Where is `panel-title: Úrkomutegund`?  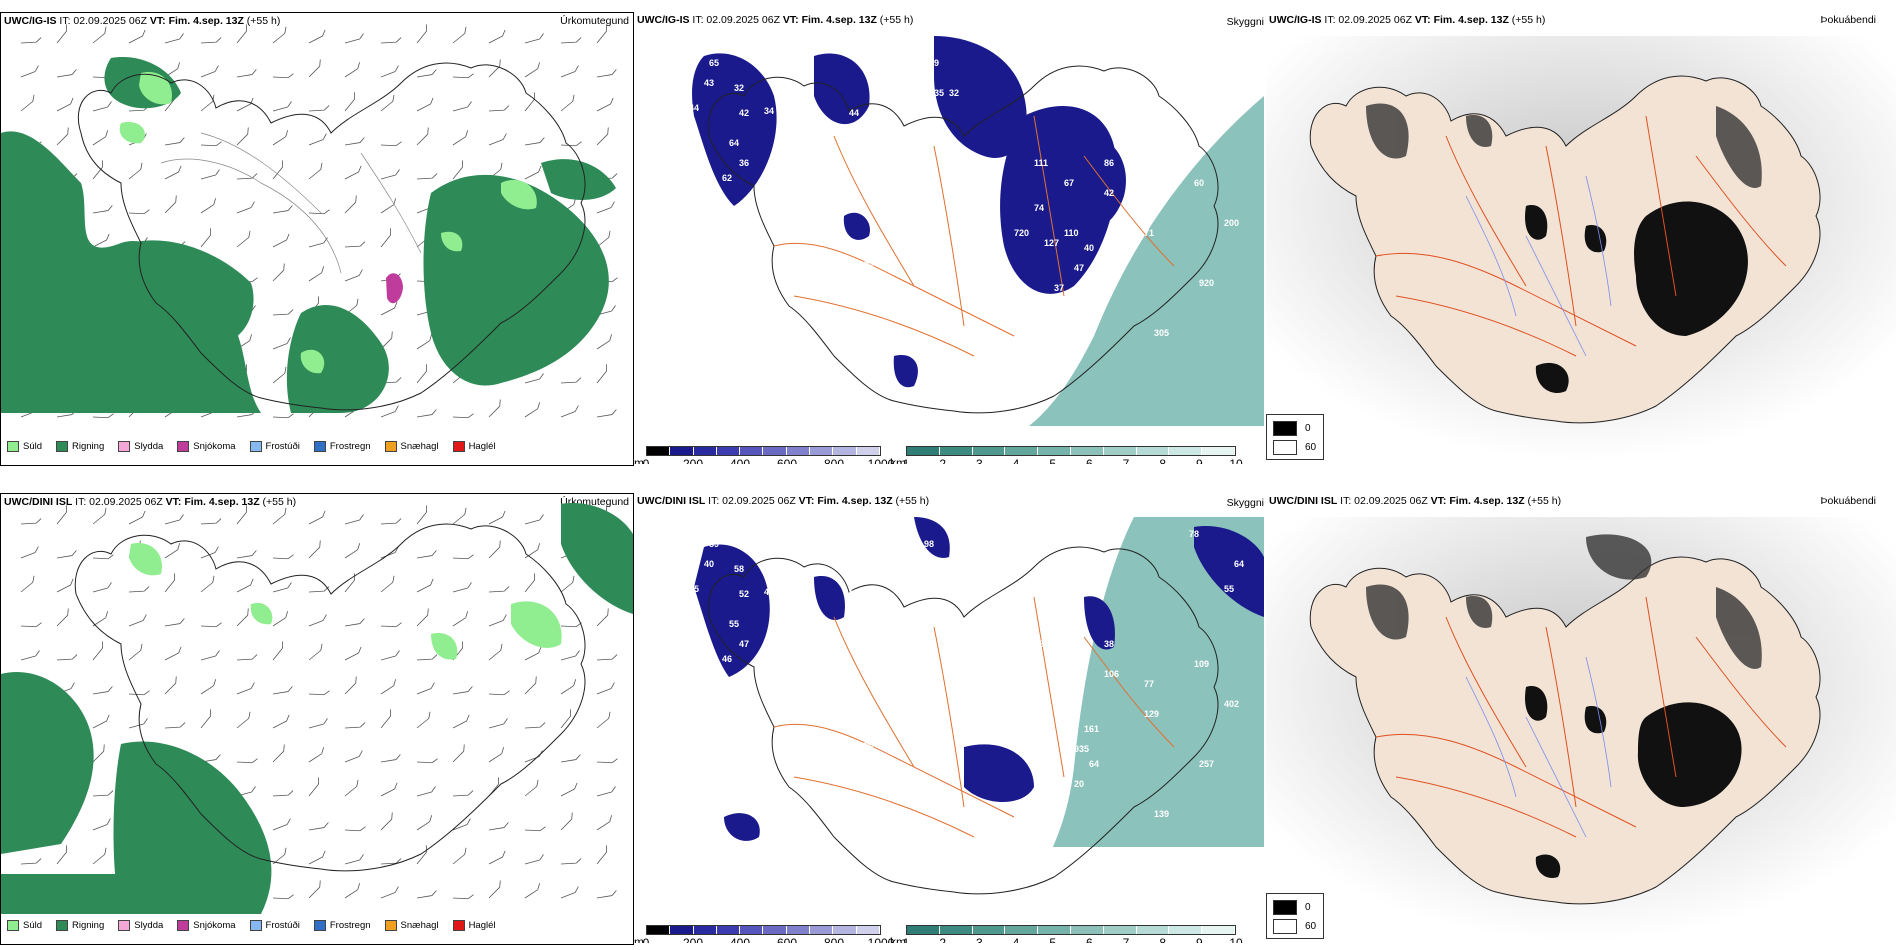 panel-title: Úrkomutegund is located at coordinates (594, 21).